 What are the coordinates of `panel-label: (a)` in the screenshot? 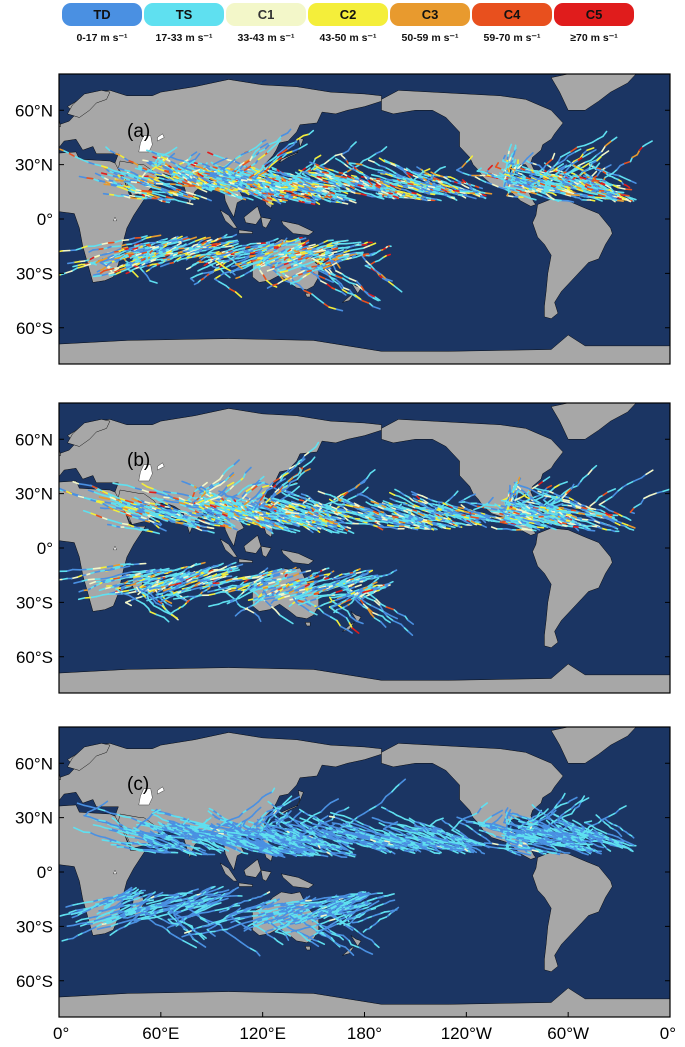 It's located at (138, 131).